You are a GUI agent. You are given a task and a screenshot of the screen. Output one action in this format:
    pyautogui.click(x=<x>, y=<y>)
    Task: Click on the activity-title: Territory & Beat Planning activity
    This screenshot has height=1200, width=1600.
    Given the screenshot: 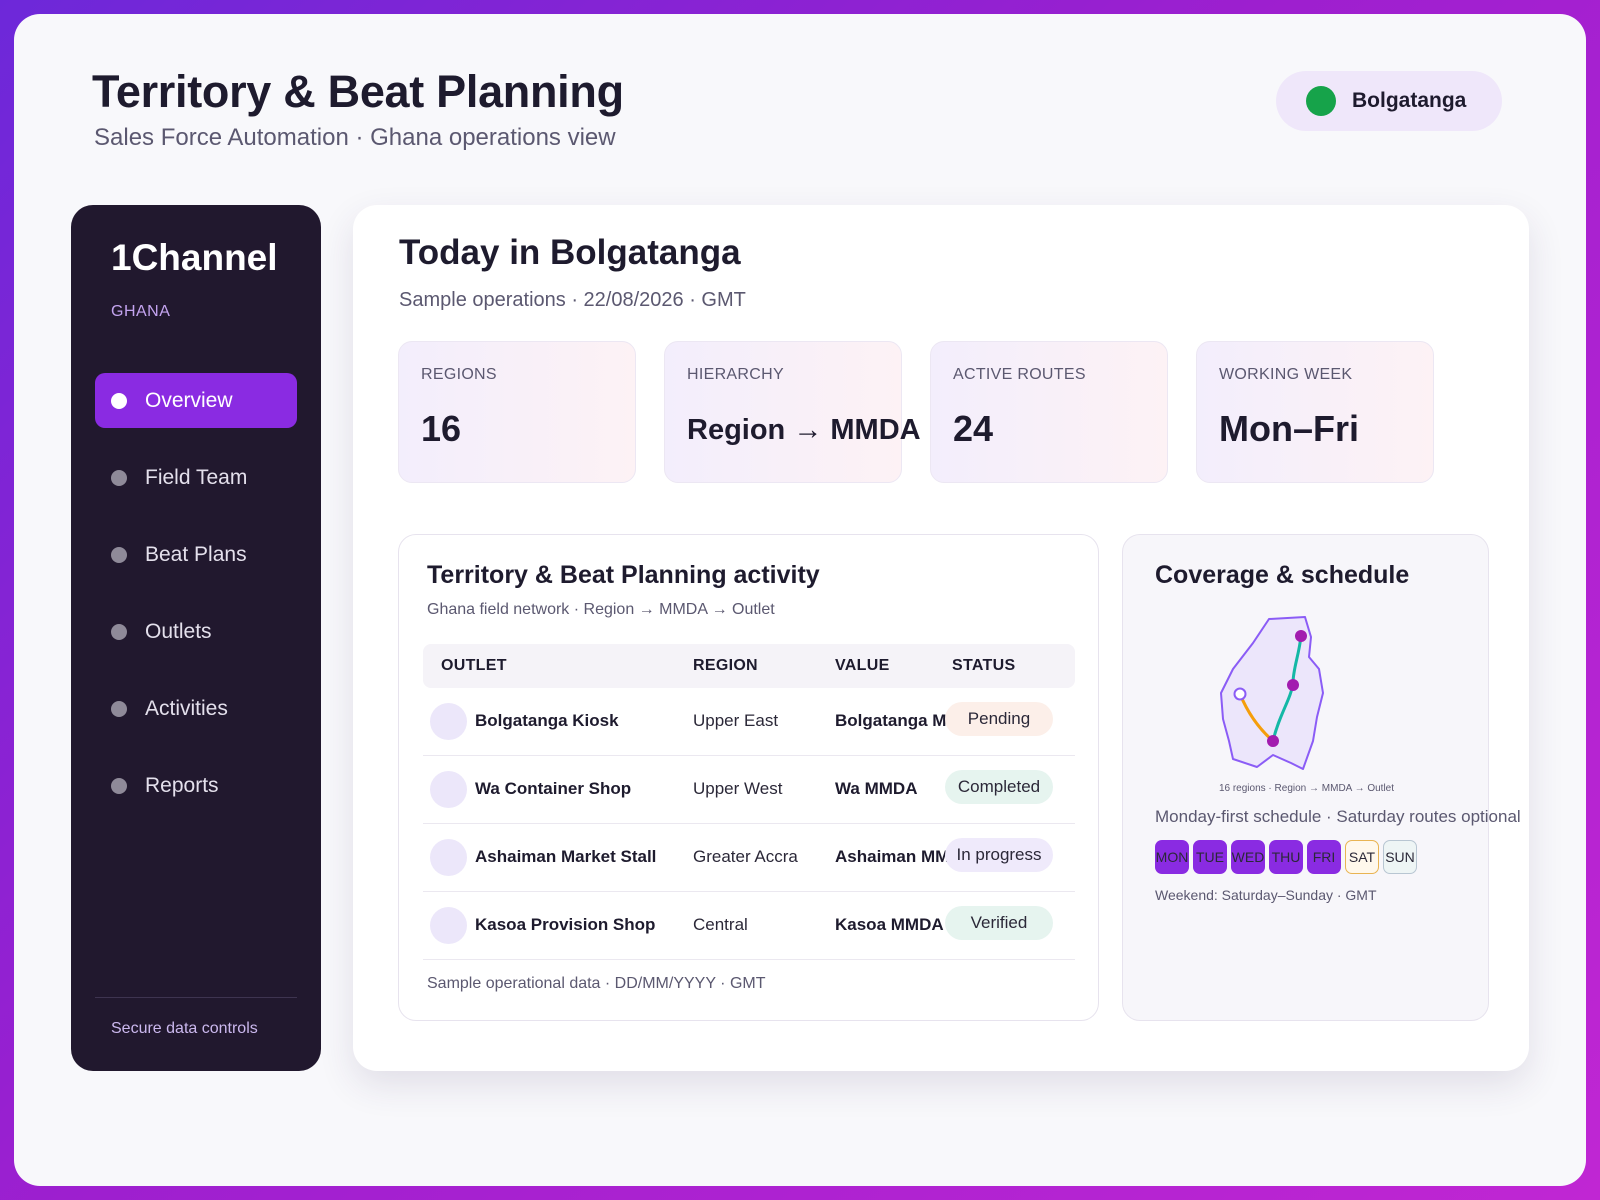 What is the action you would take?
    pyautogui.click(x=623, y=575)
    